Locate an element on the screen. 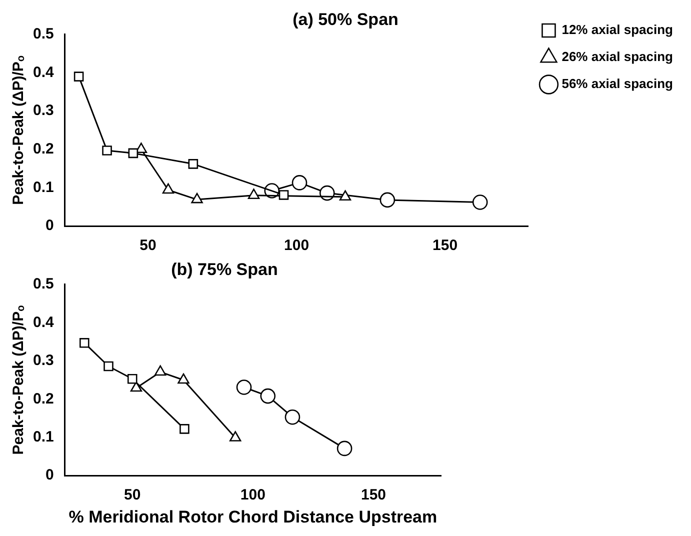 The height and width of the screenshot is (536, 691). chart-title: (a) 50% Span is located at coordinates (345, 19).